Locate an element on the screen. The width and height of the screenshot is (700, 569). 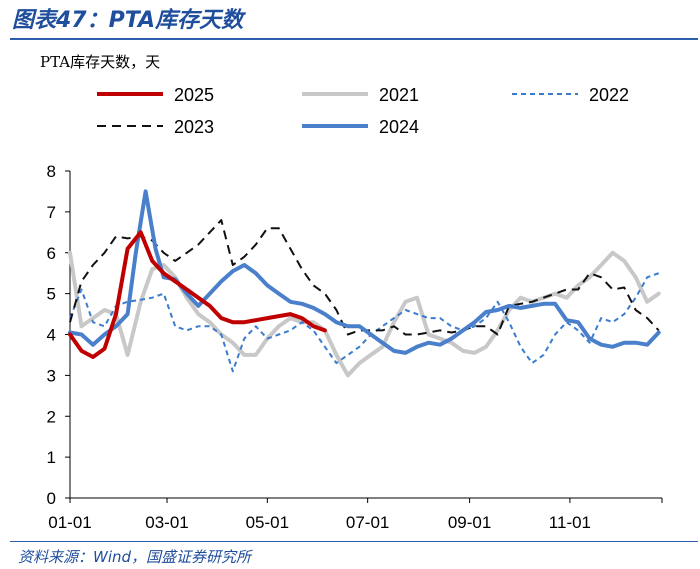
y-tick-label: 7 is located at coordinates (51, 212).